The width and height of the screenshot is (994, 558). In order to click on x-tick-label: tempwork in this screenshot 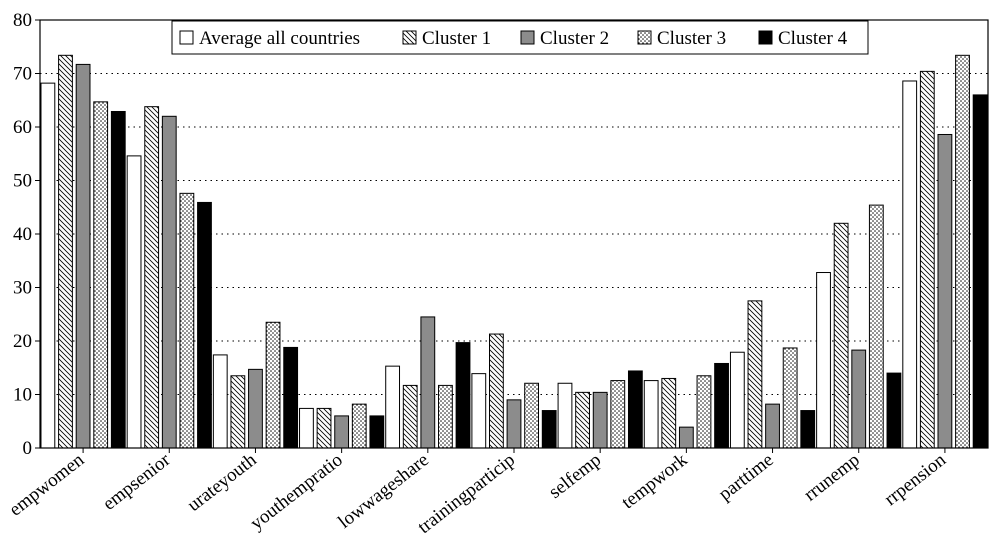, I will do `click(655, 481)`.